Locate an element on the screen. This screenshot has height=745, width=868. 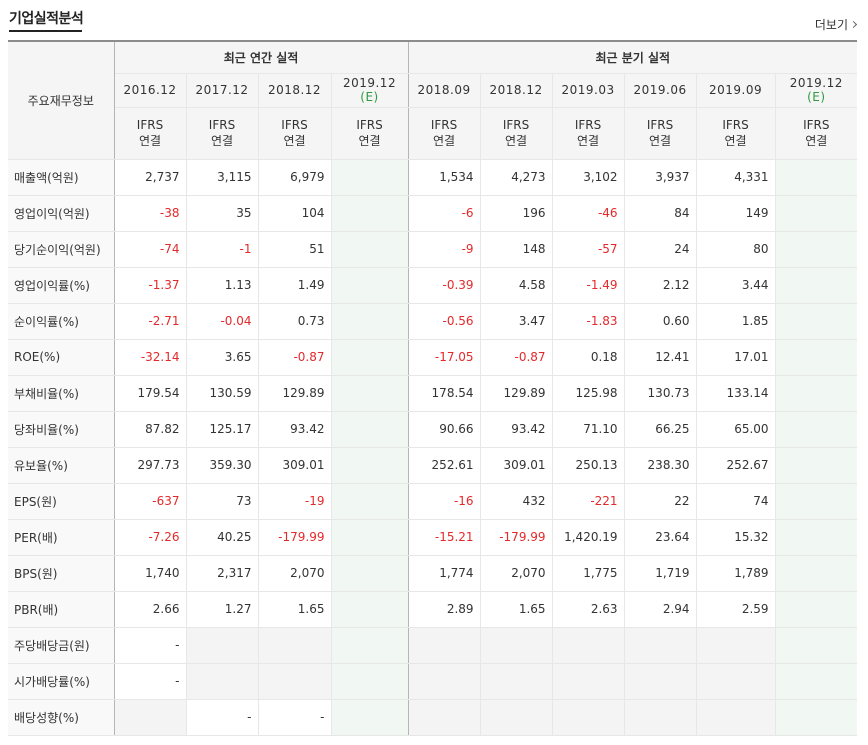
value-cell: 3,102 is located at coordinates (588, 177).